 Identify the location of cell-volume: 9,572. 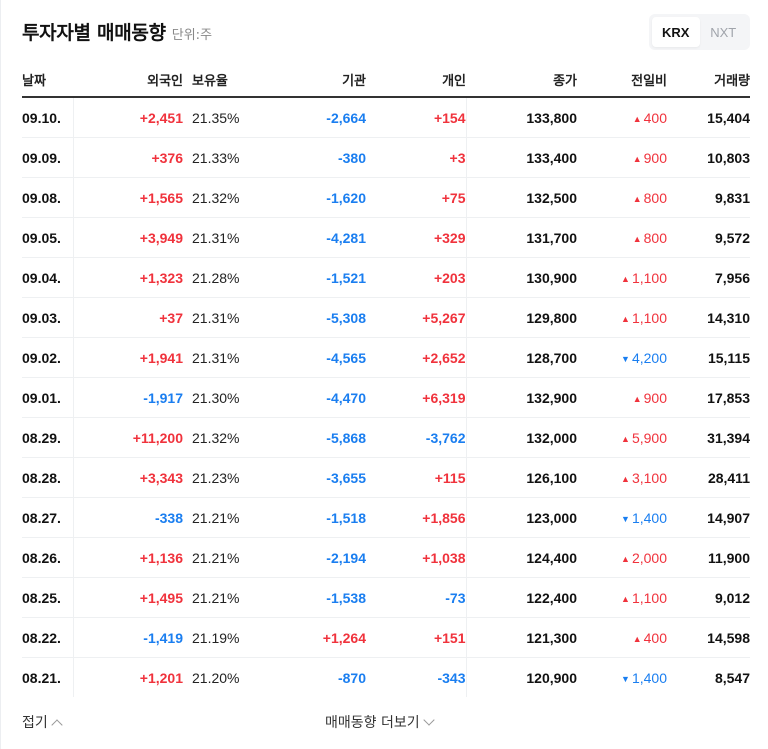
(708, 237).